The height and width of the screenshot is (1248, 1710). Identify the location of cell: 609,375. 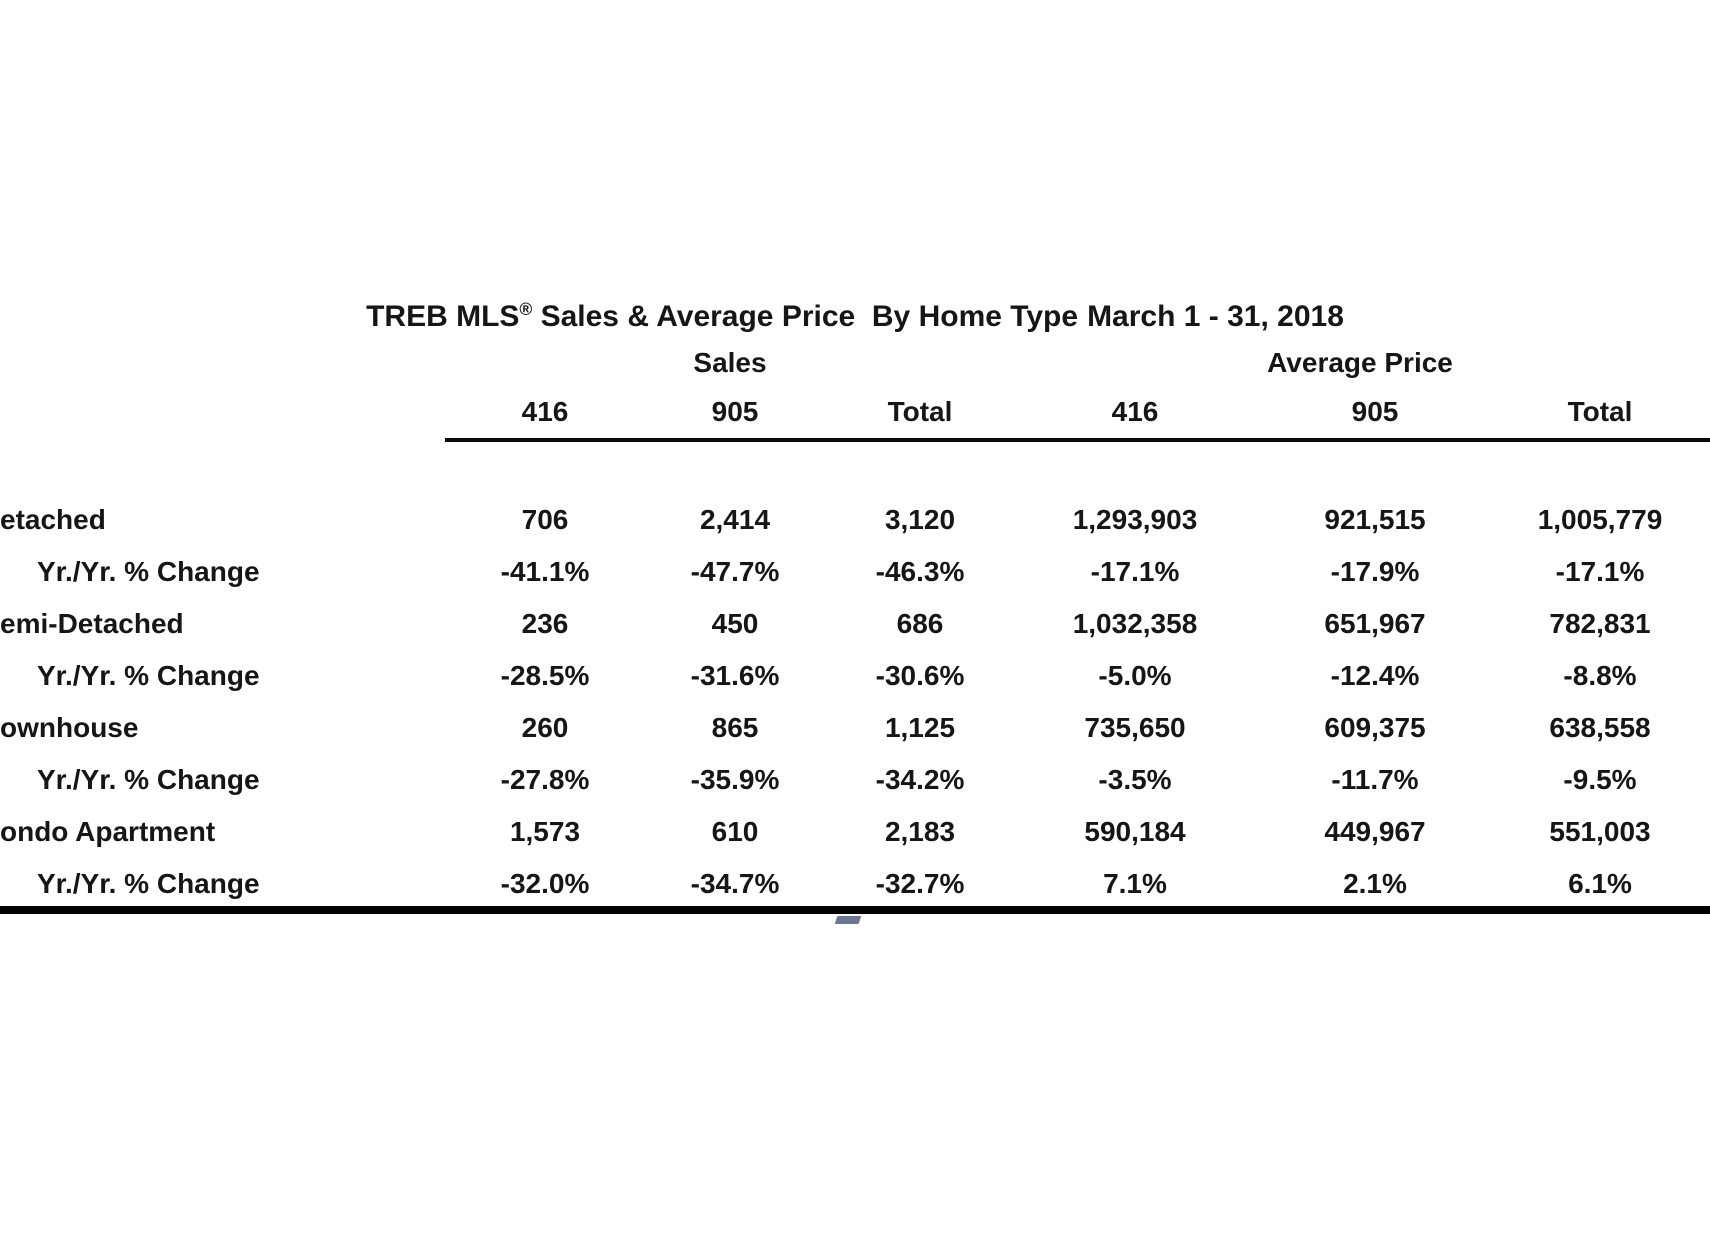
(1375, 727).